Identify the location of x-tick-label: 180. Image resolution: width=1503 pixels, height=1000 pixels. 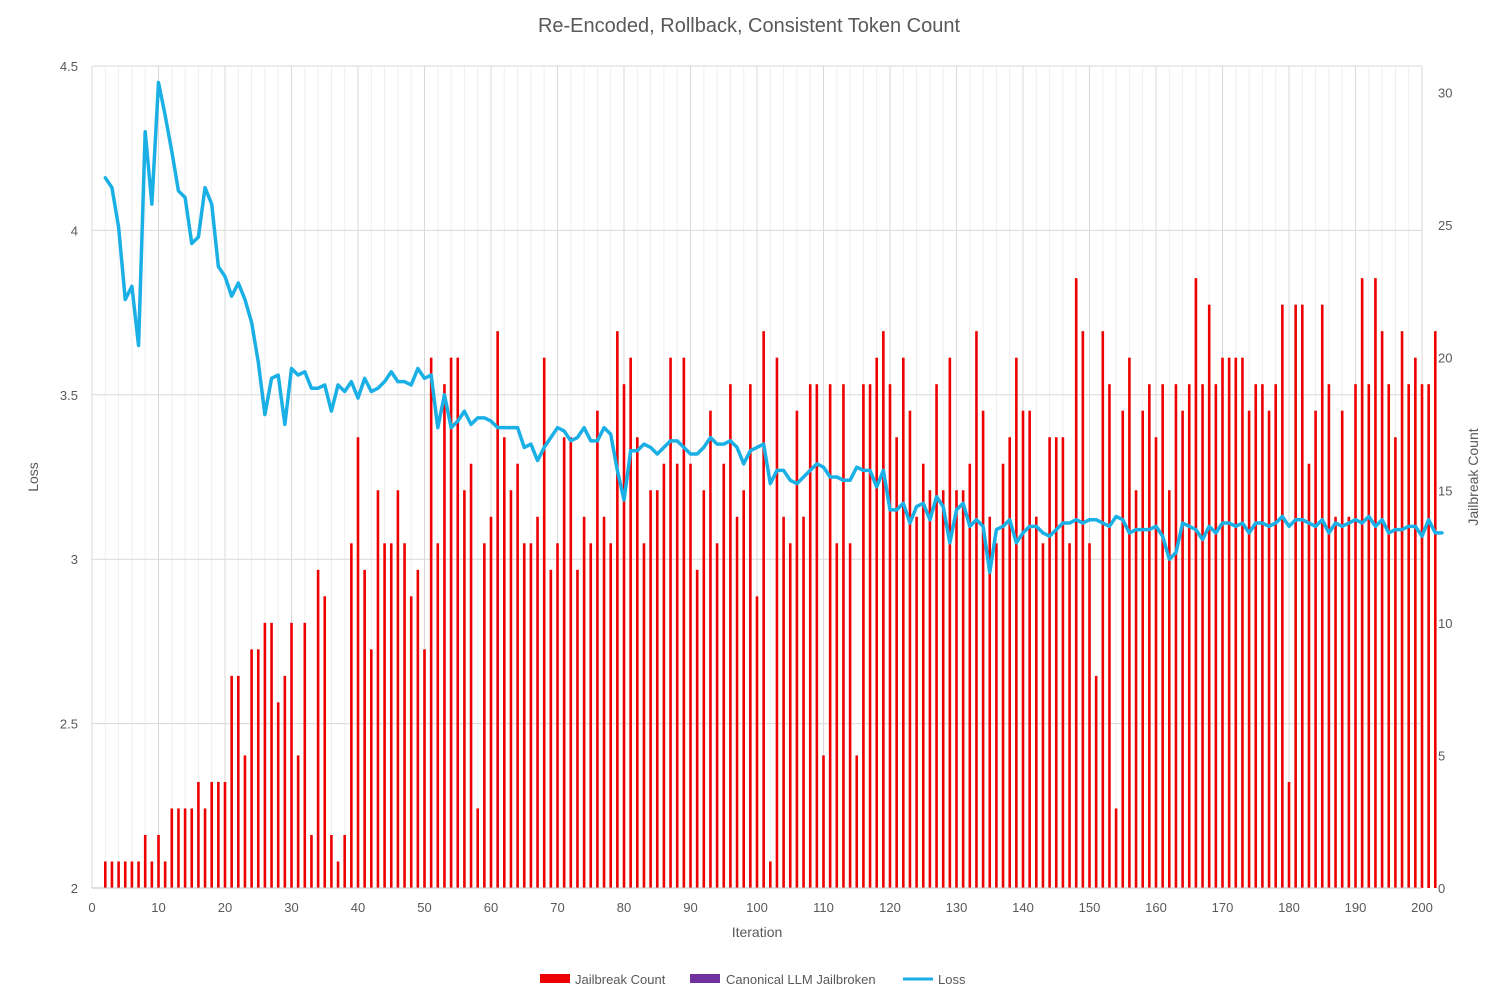
(1289, 907).